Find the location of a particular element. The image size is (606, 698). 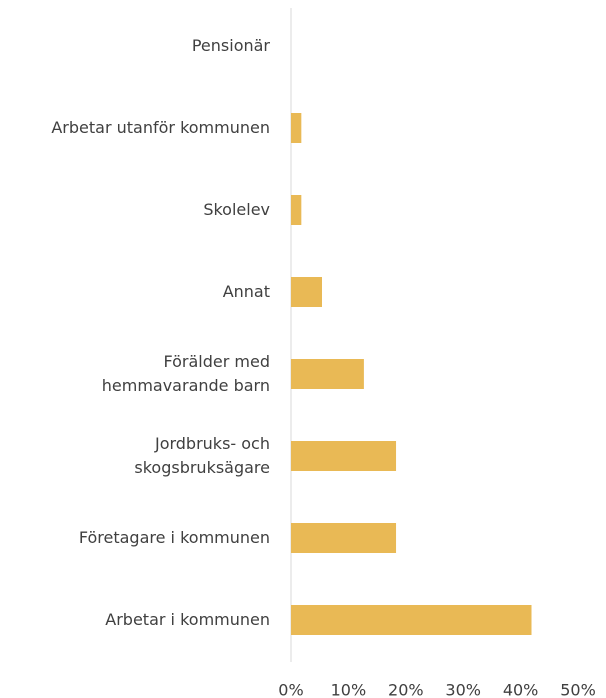

x-tick-label: 0% is located at coordinates (291, 689).